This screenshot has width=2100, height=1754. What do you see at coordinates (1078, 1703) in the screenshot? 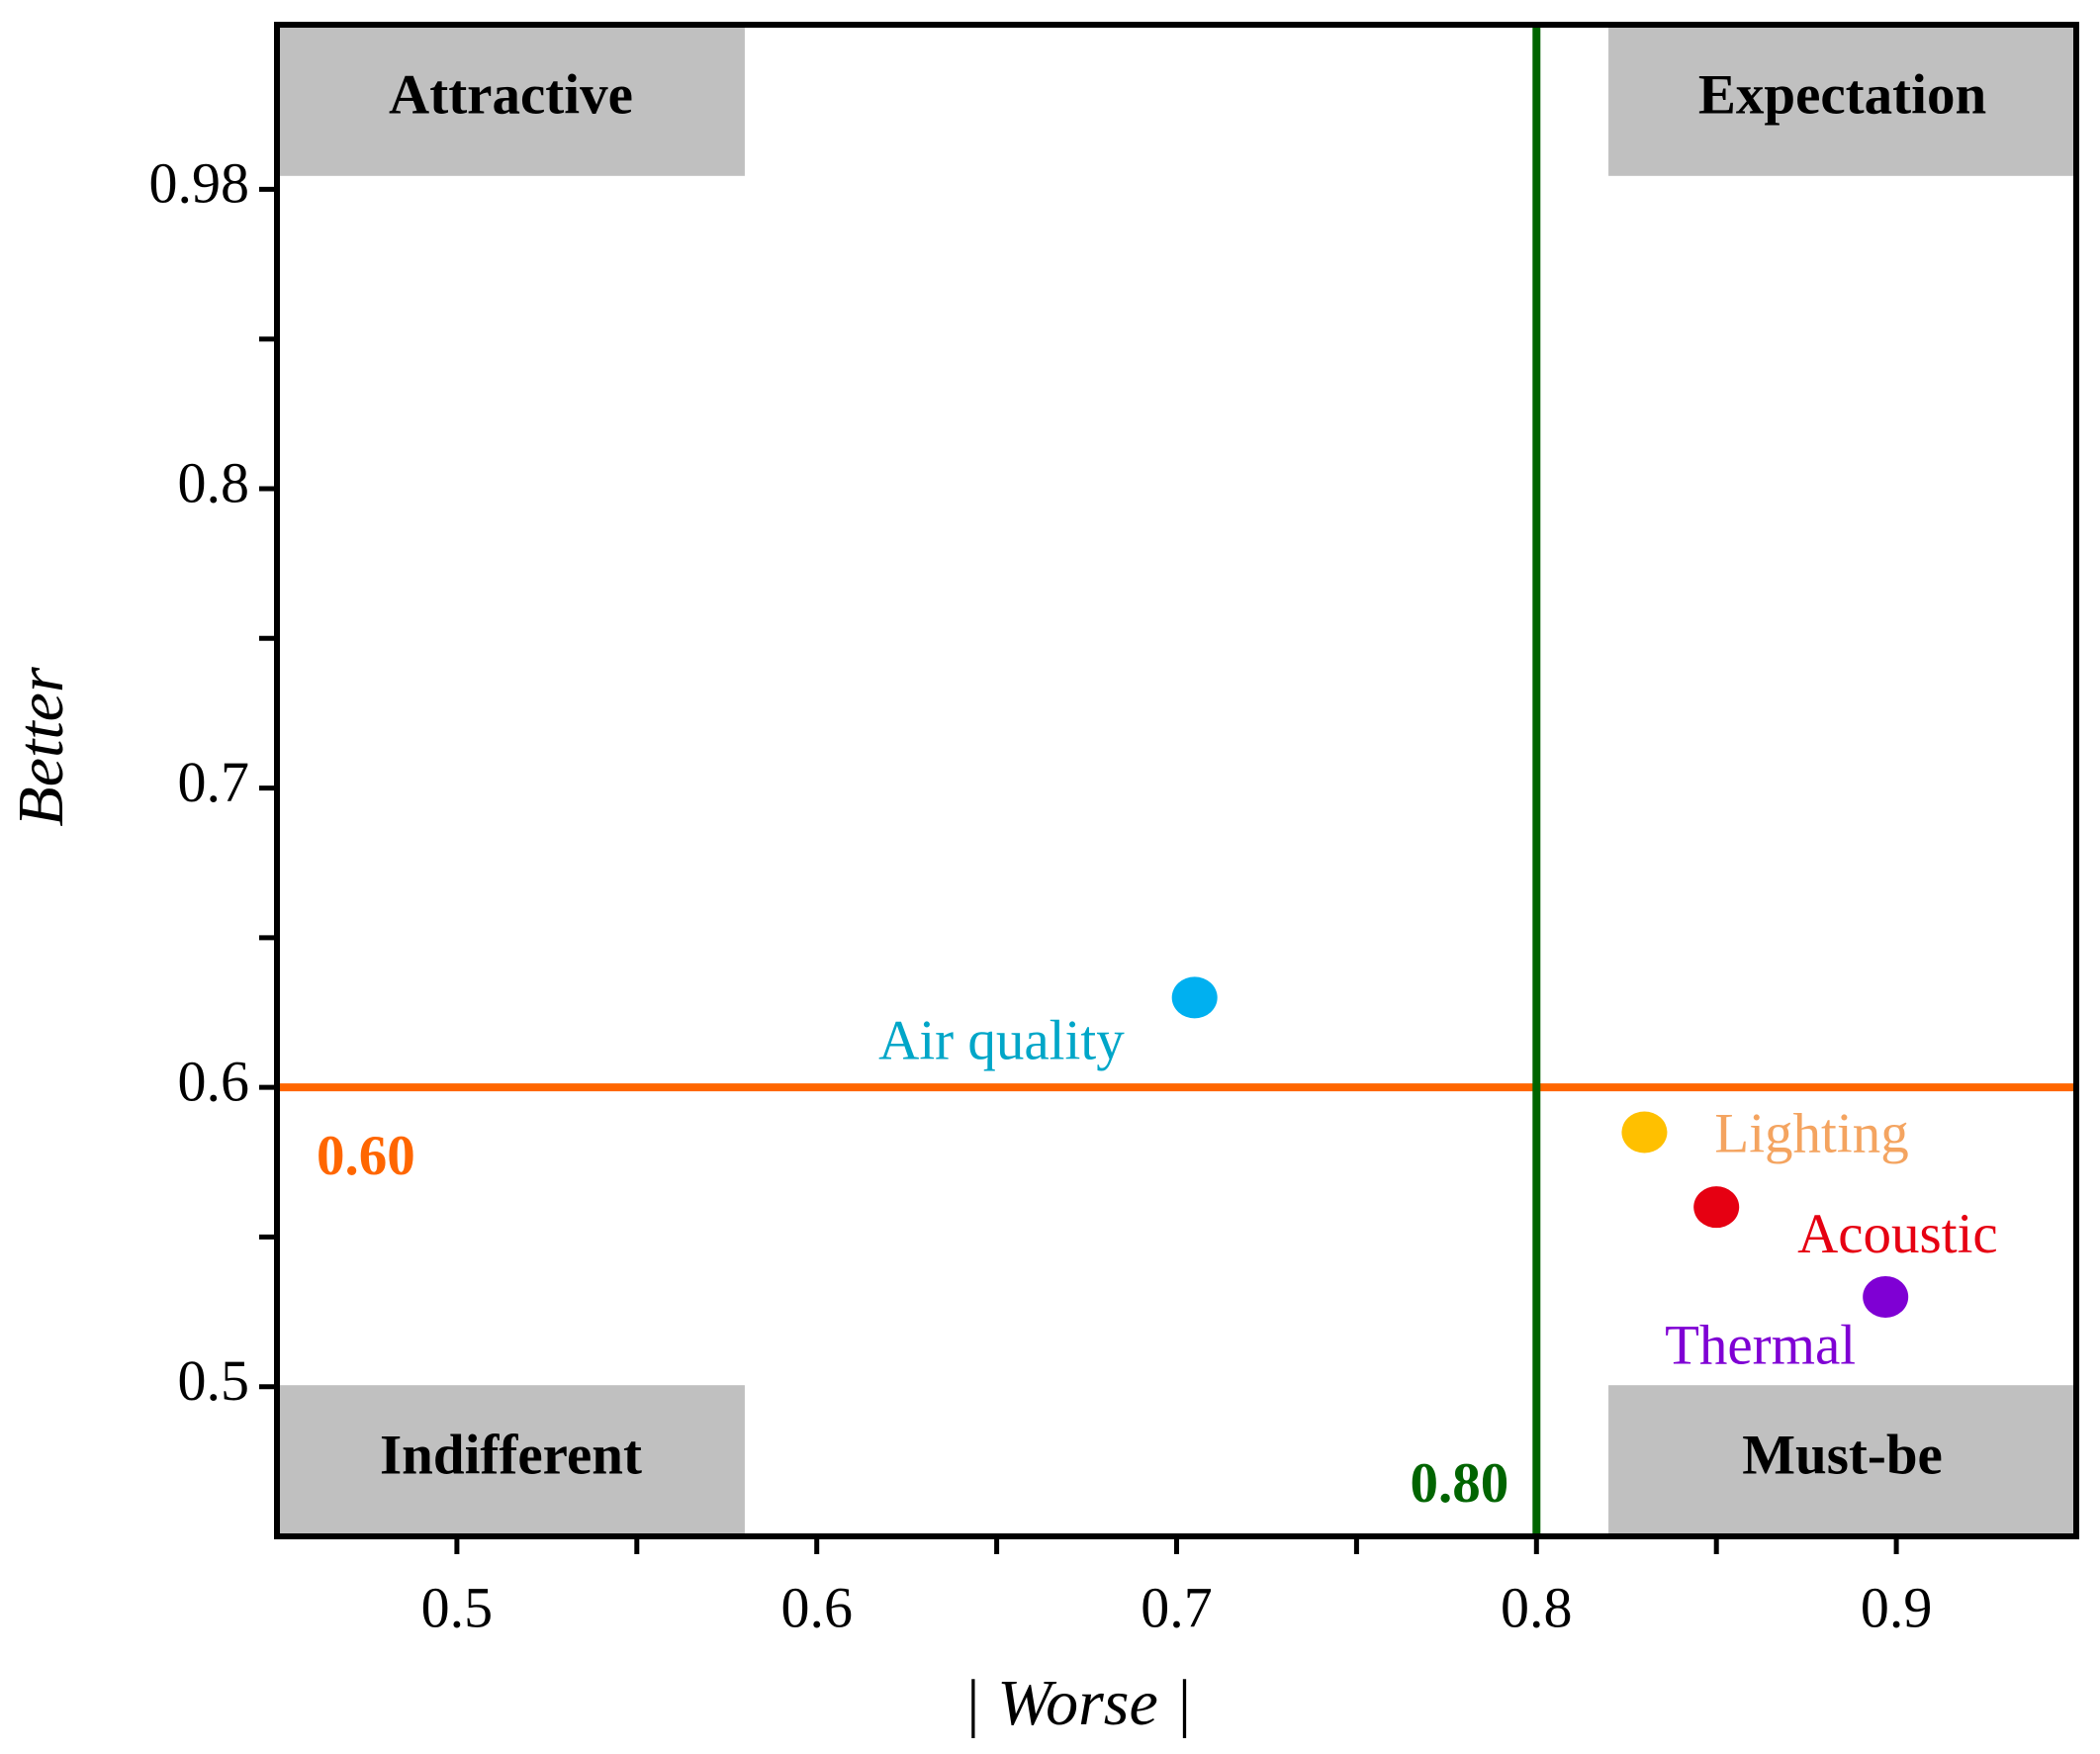
I see `x-axis-title: | Worse |` at bounding box center [1078, 1703].